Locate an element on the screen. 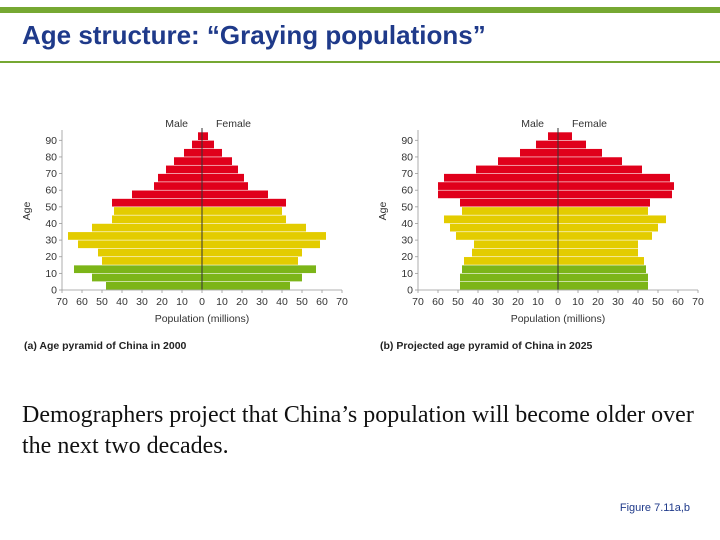 This screenshot has height=540, width=720. slide-title: Age structure: “Graying populations” is located at coordinates (254, 35).